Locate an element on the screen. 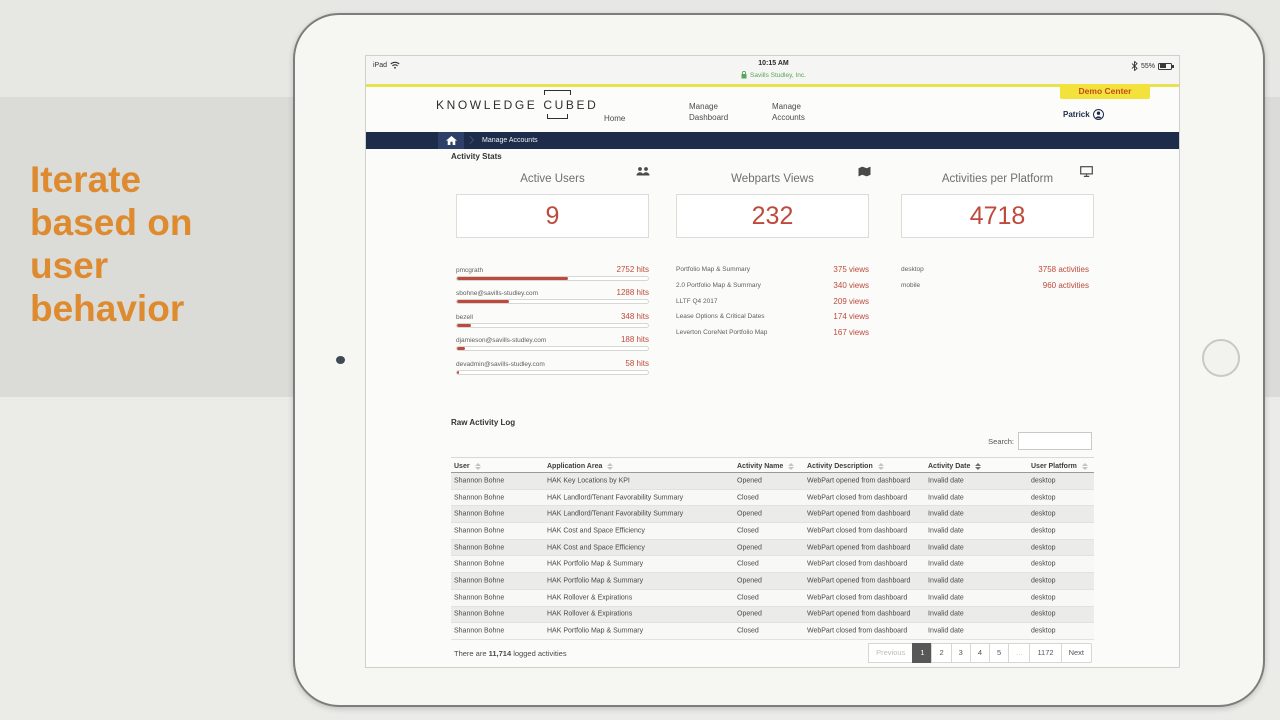  webpart-view-item: Portfolio Map & Summary 375 views is located at coordinates (772, 270).